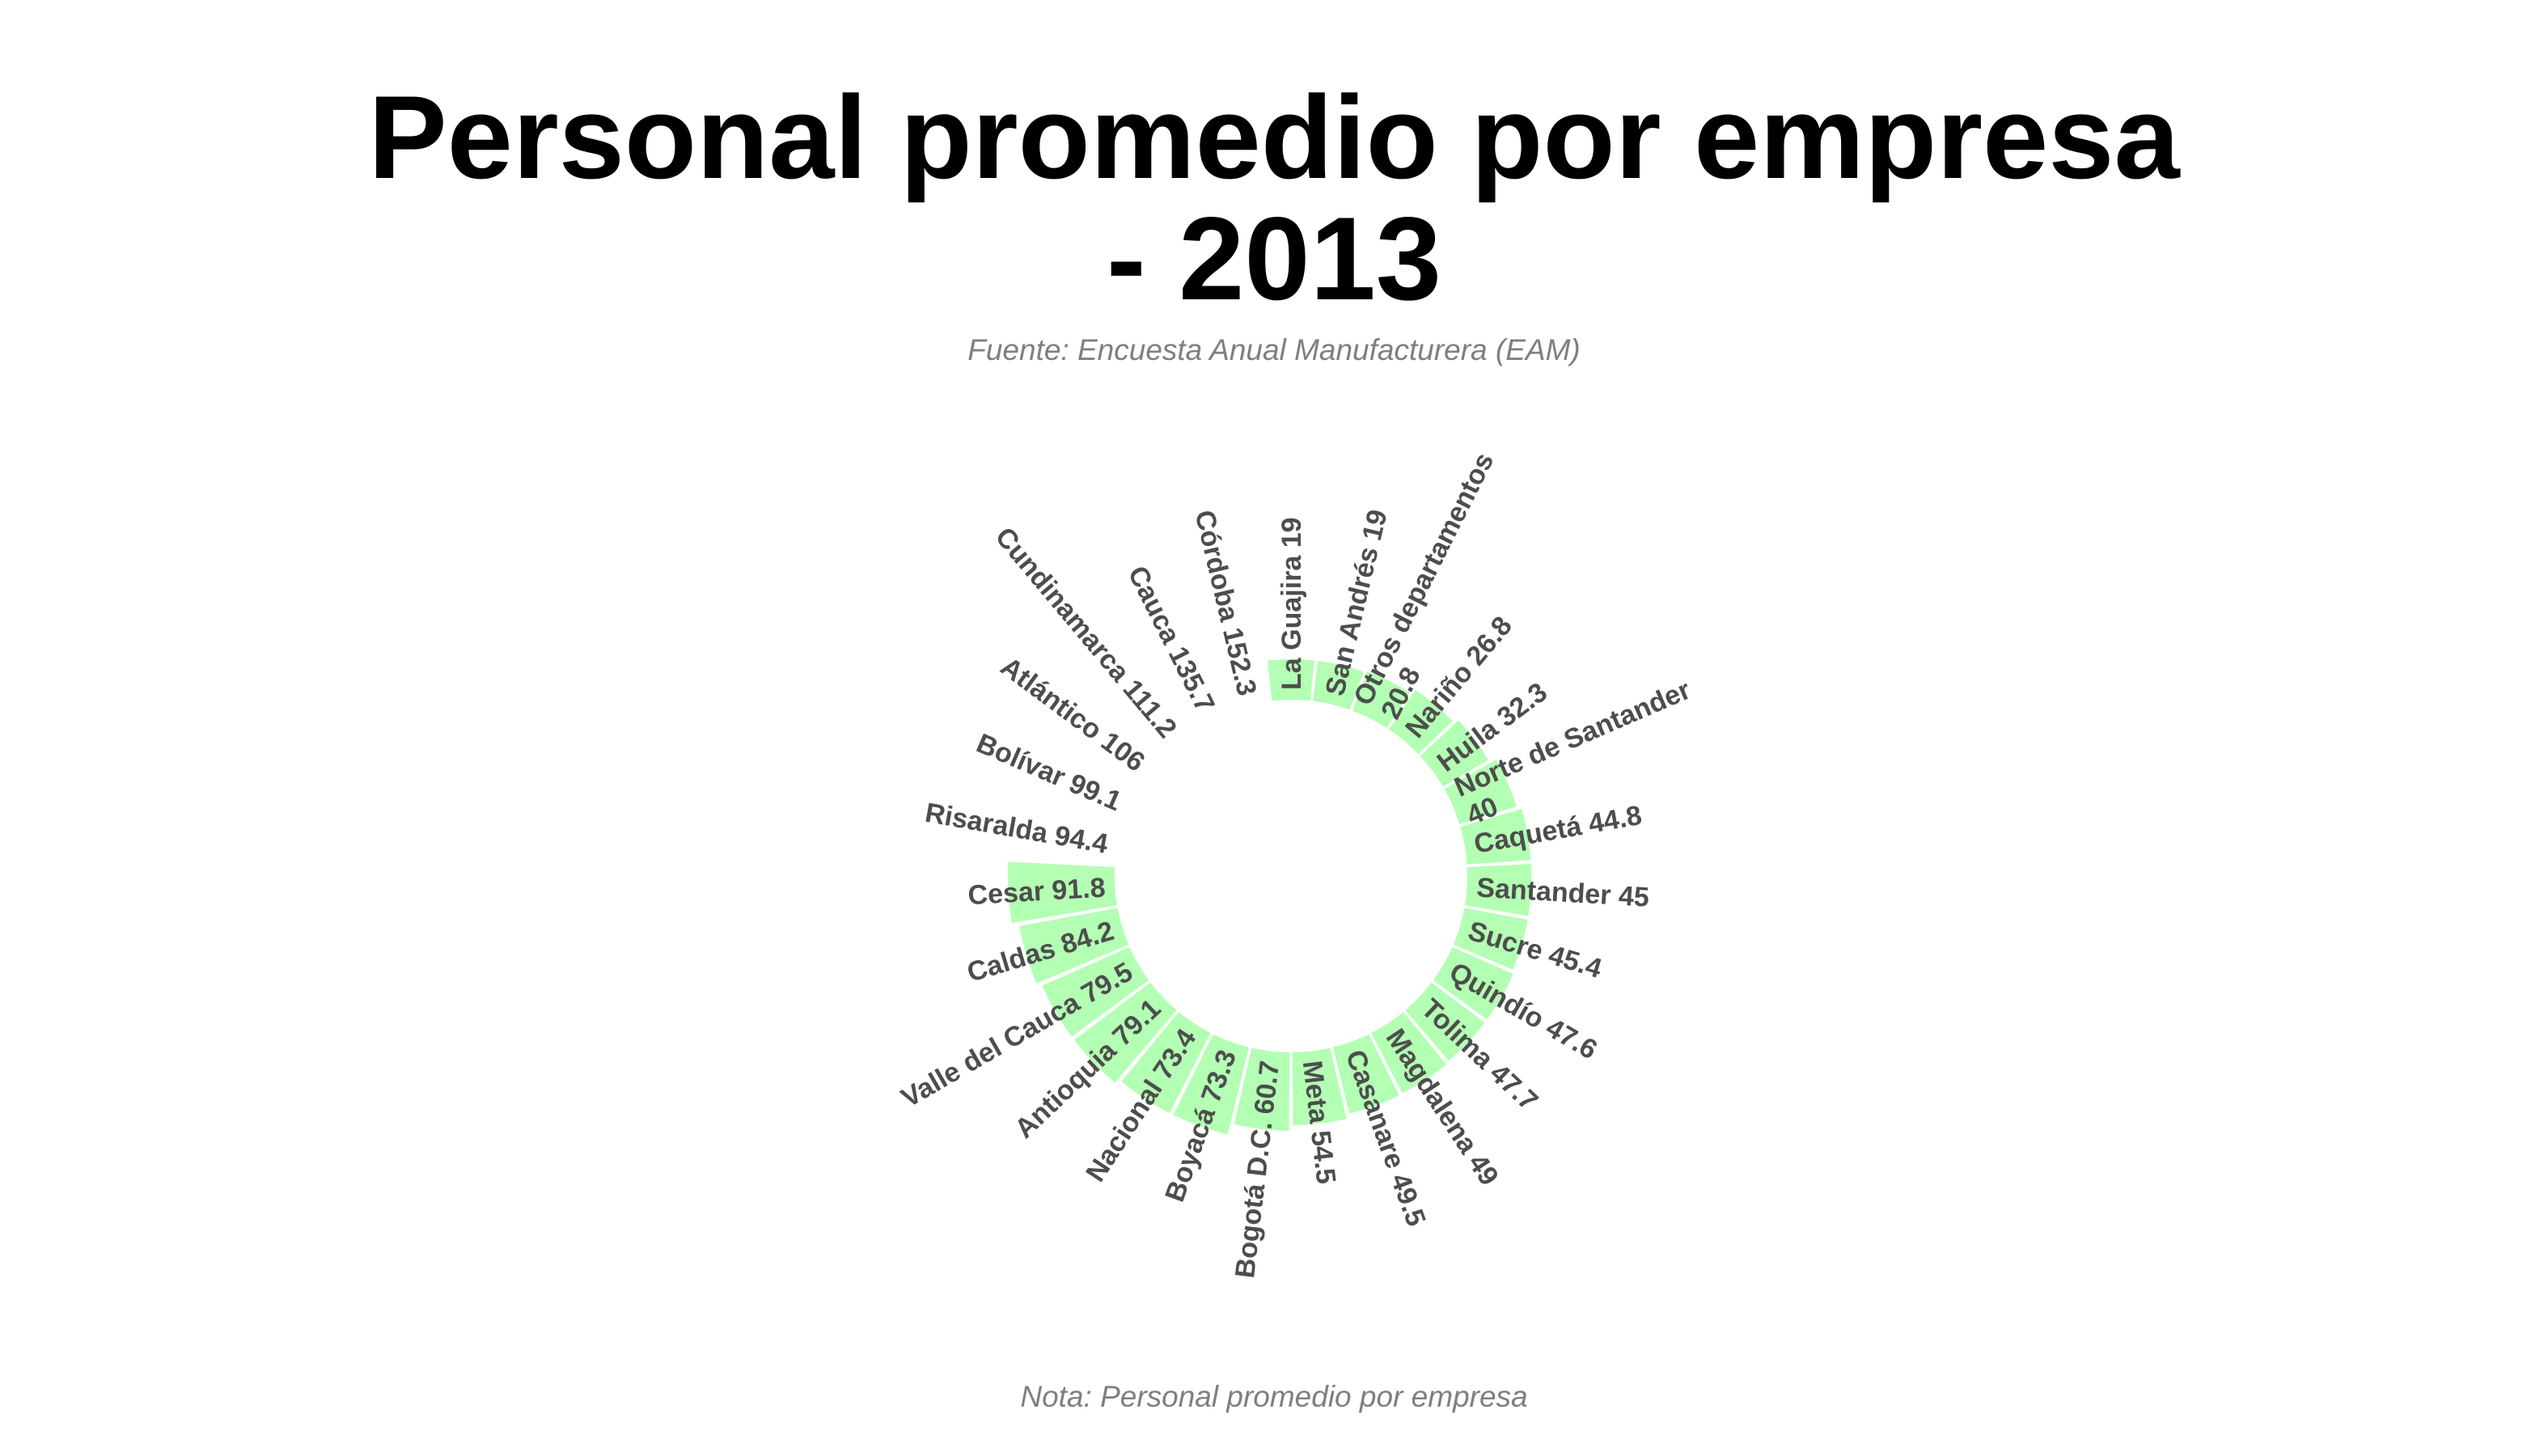 This screenshot has height=1456, width=2548. What do you see at coordinates (1480, 792) in the screenshot?
I see `bar-norte-de-santander` at bounding box center [1480, 792].